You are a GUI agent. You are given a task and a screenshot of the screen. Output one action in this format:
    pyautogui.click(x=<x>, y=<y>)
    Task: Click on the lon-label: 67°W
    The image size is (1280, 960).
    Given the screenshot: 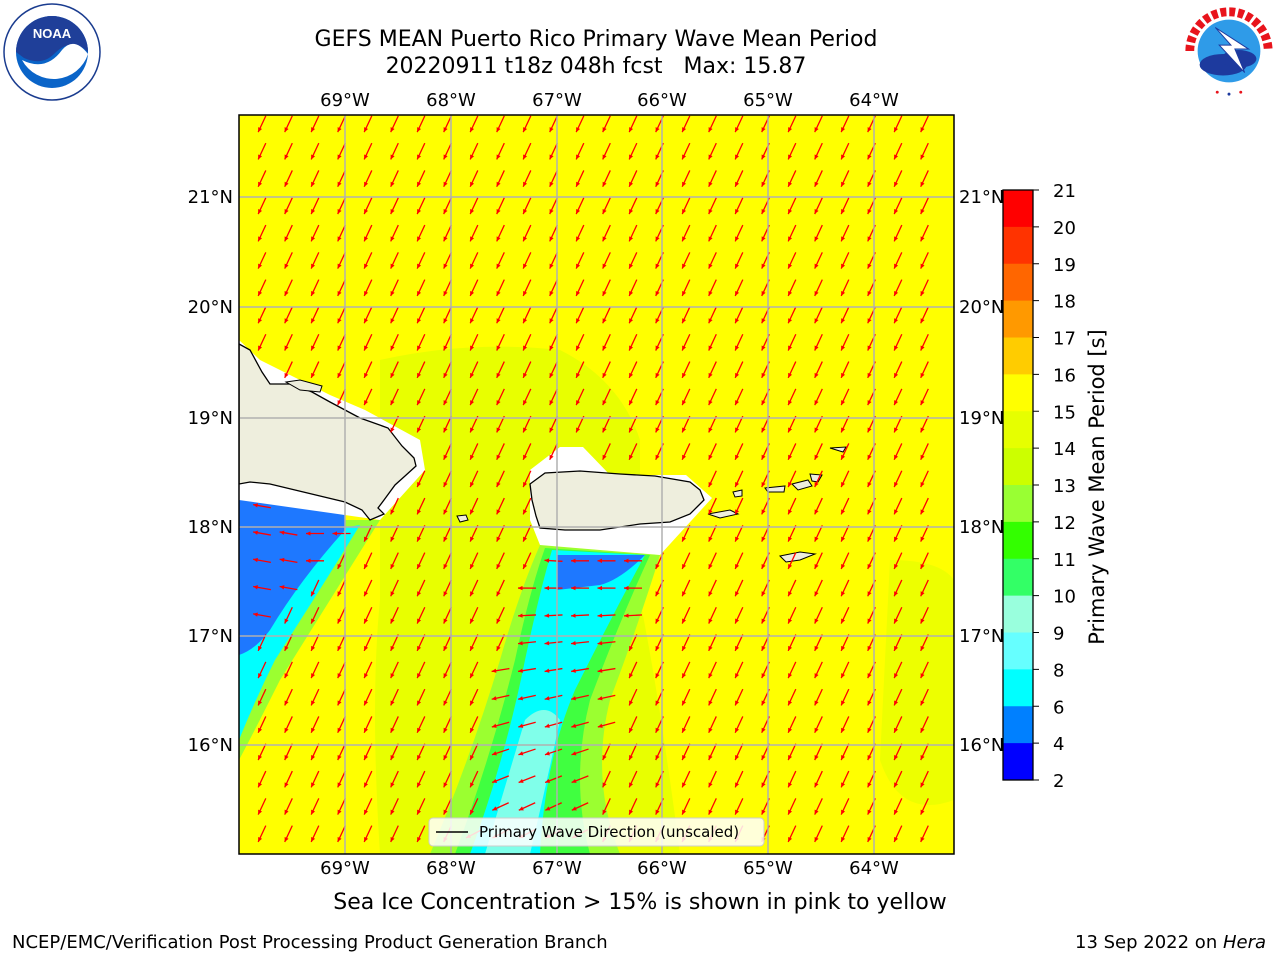 What is the action you would take?
    pyautogui.click(x=557, y=868)
    